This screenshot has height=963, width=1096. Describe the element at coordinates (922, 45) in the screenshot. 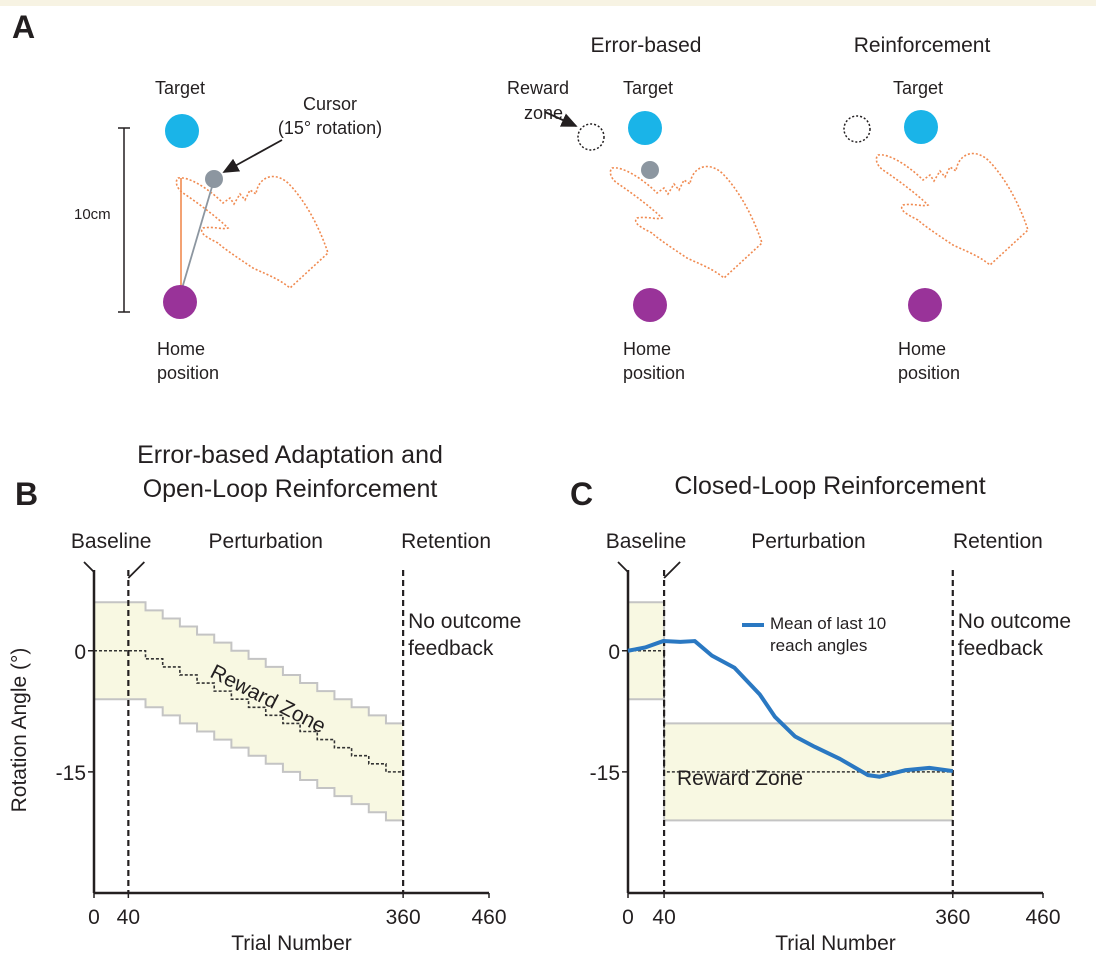

I see `condition-title: Reinforcement` at that location.